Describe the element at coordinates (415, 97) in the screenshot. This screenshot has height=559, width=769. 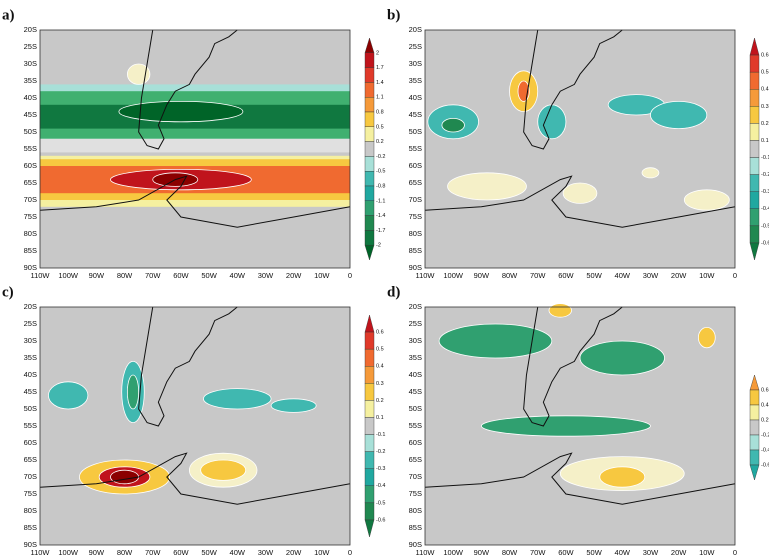
I see `lat-label: 40S` at that location.